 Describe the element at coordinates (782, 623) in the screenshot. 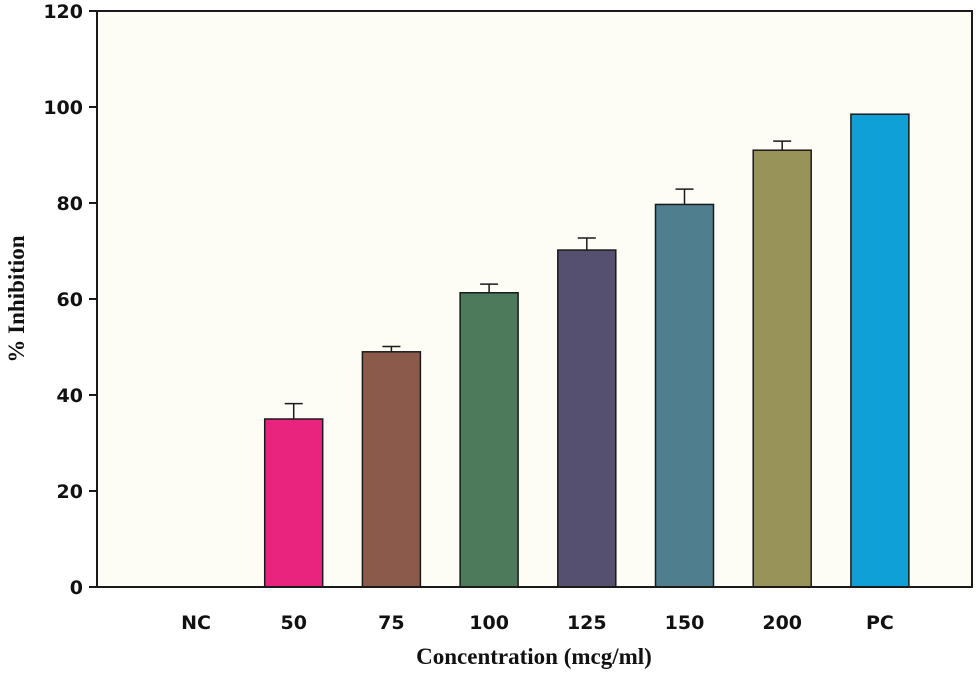

I see `x-tick-label: 200` at that location.